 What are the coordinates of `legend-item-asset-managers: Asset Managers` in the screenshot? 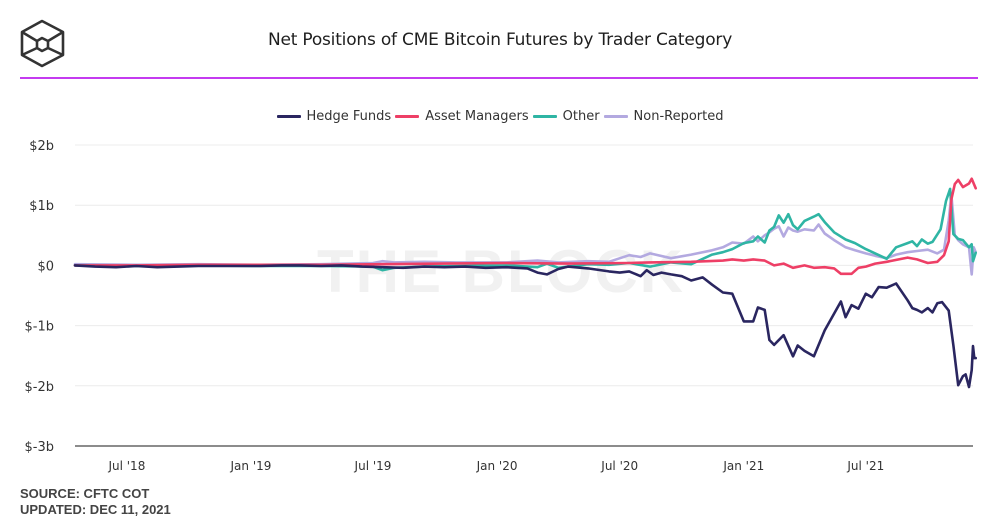 It's located at (462, 116).